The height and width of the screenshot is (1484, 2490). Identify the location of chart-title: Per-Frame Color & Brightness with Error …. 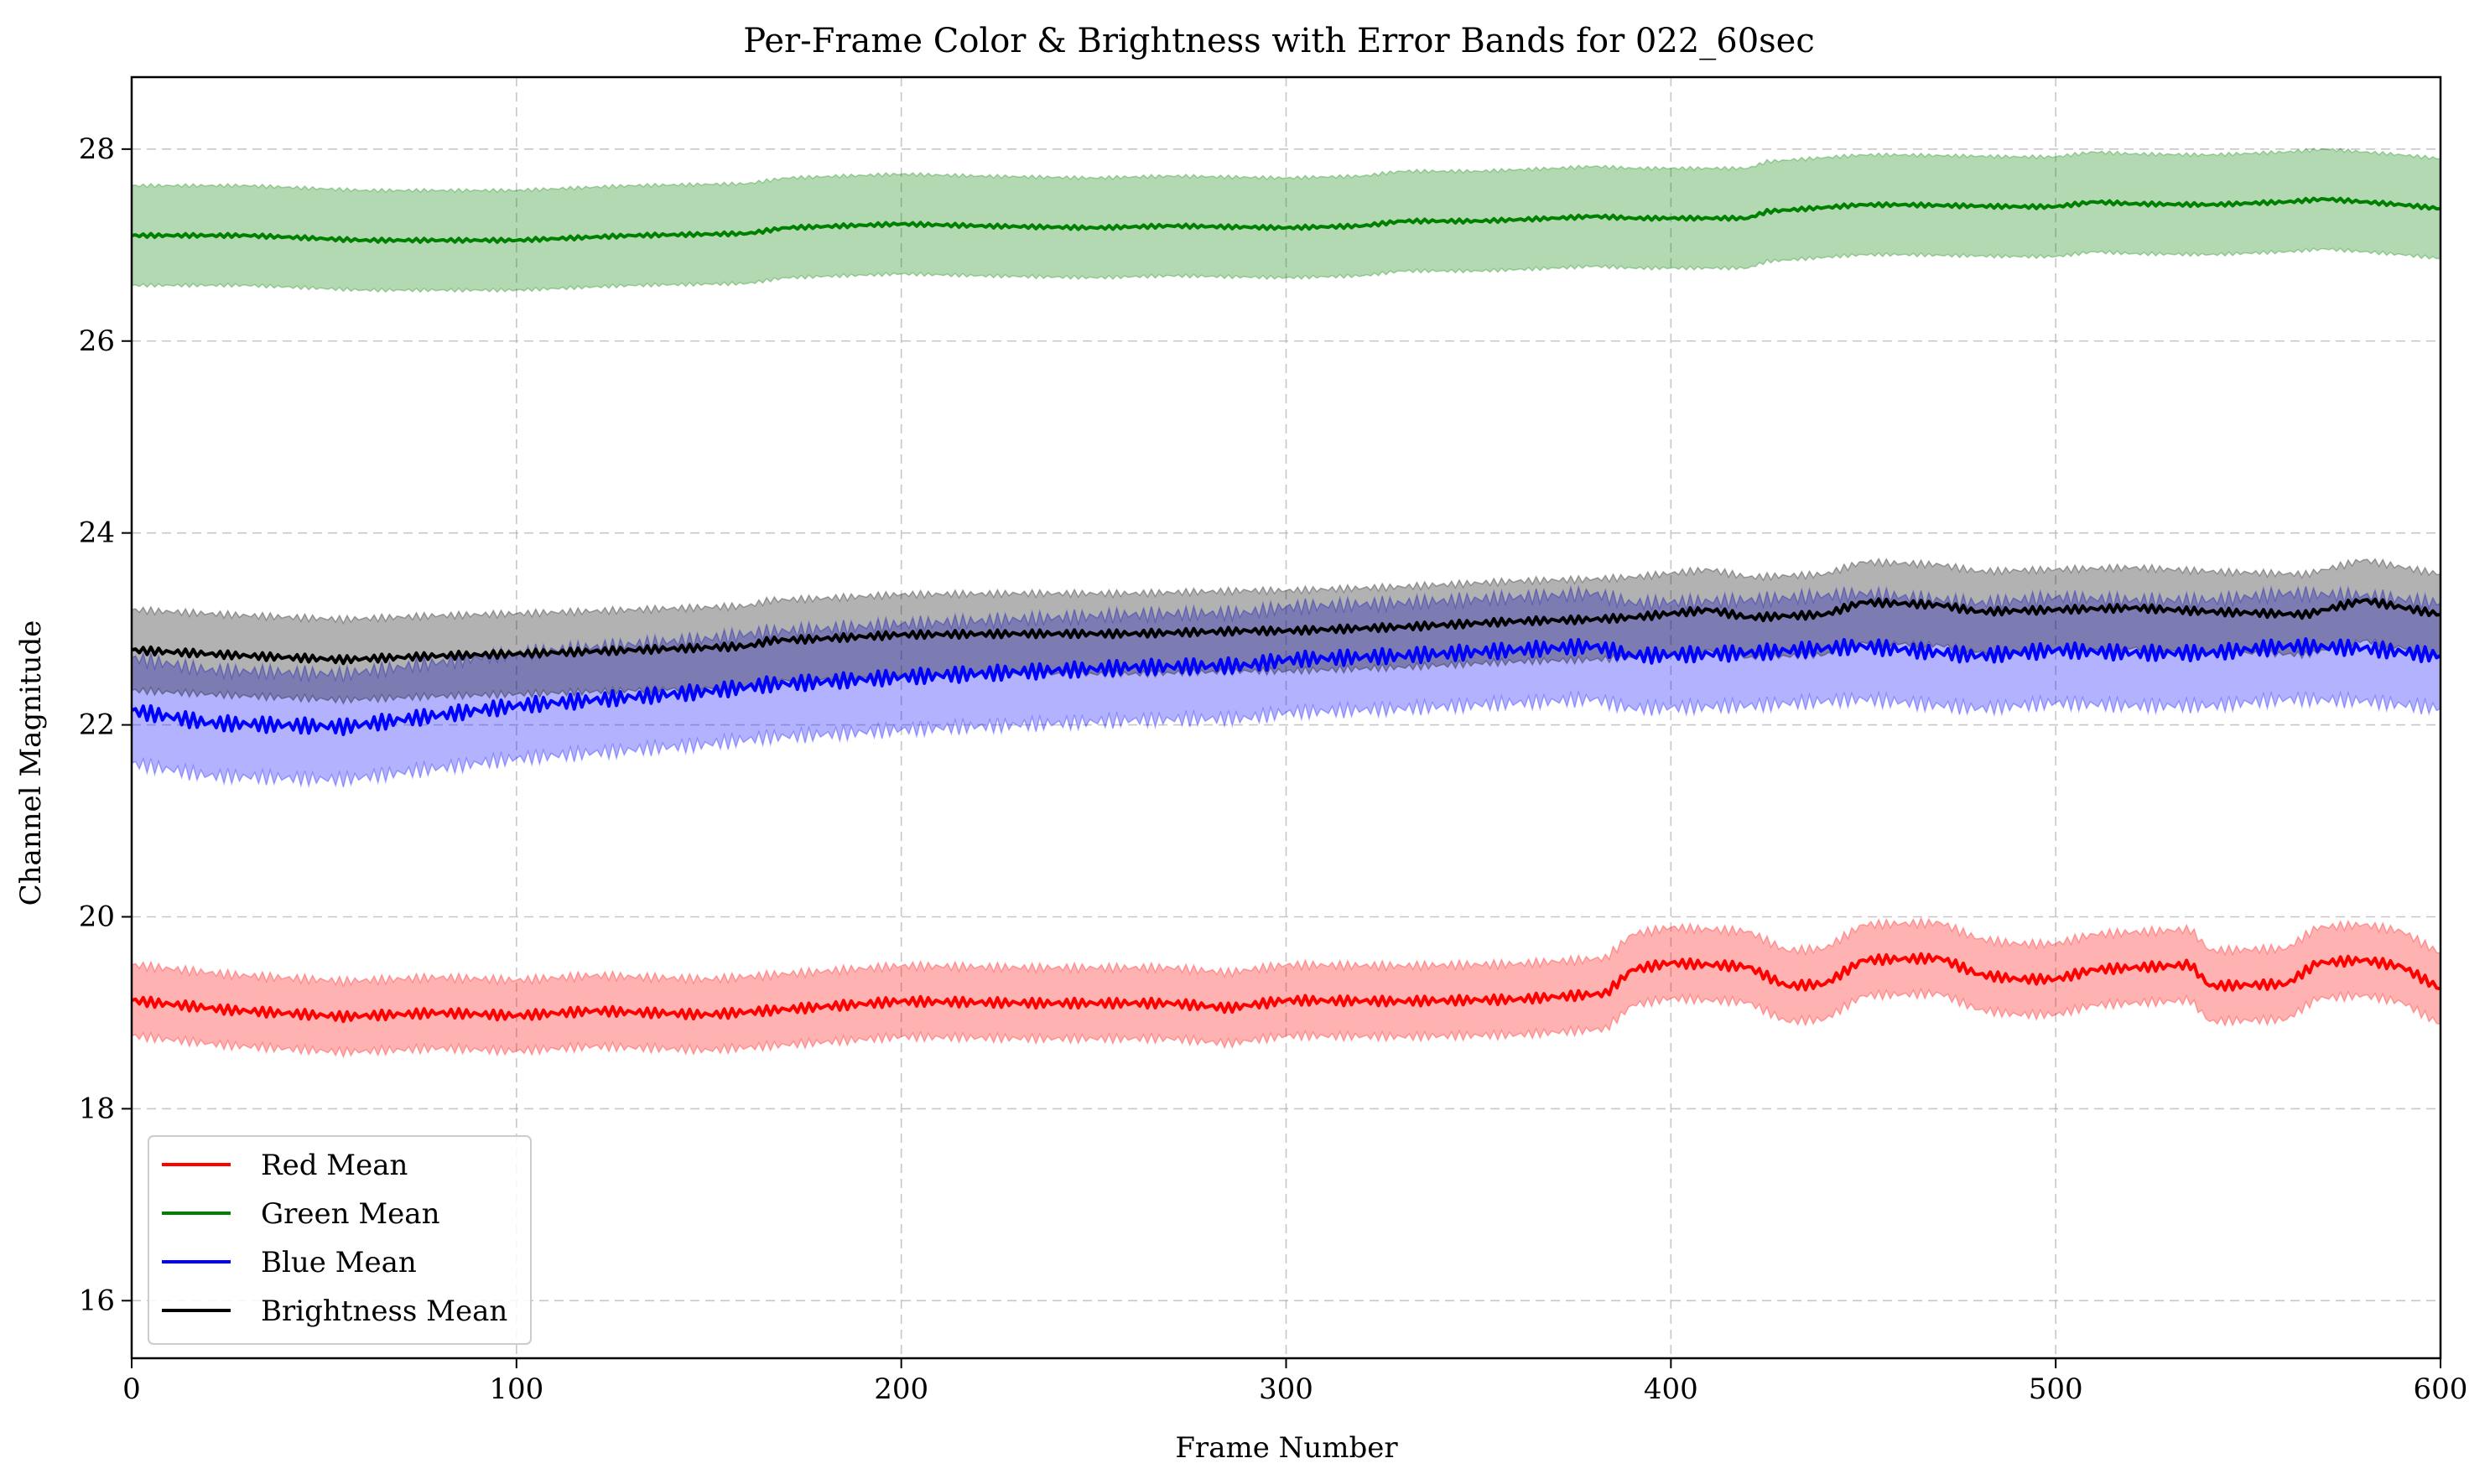
(1279, 41).